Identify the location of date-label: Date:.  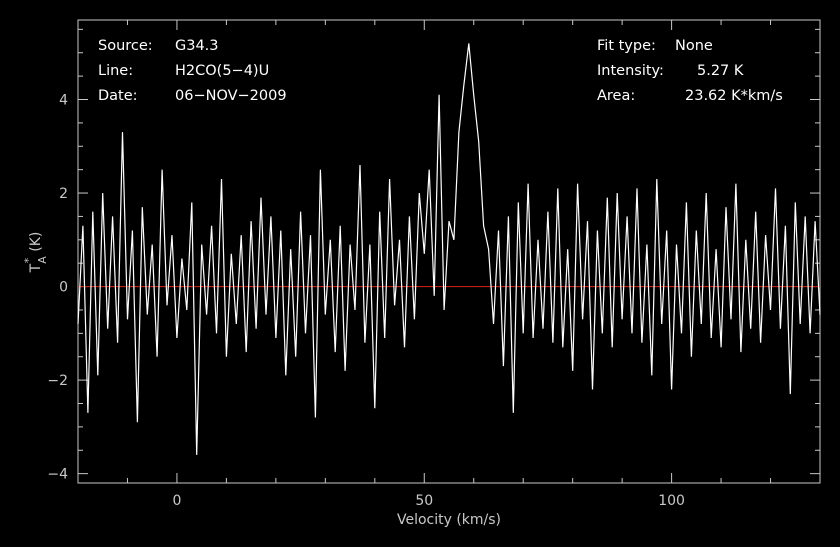
(118, 96).